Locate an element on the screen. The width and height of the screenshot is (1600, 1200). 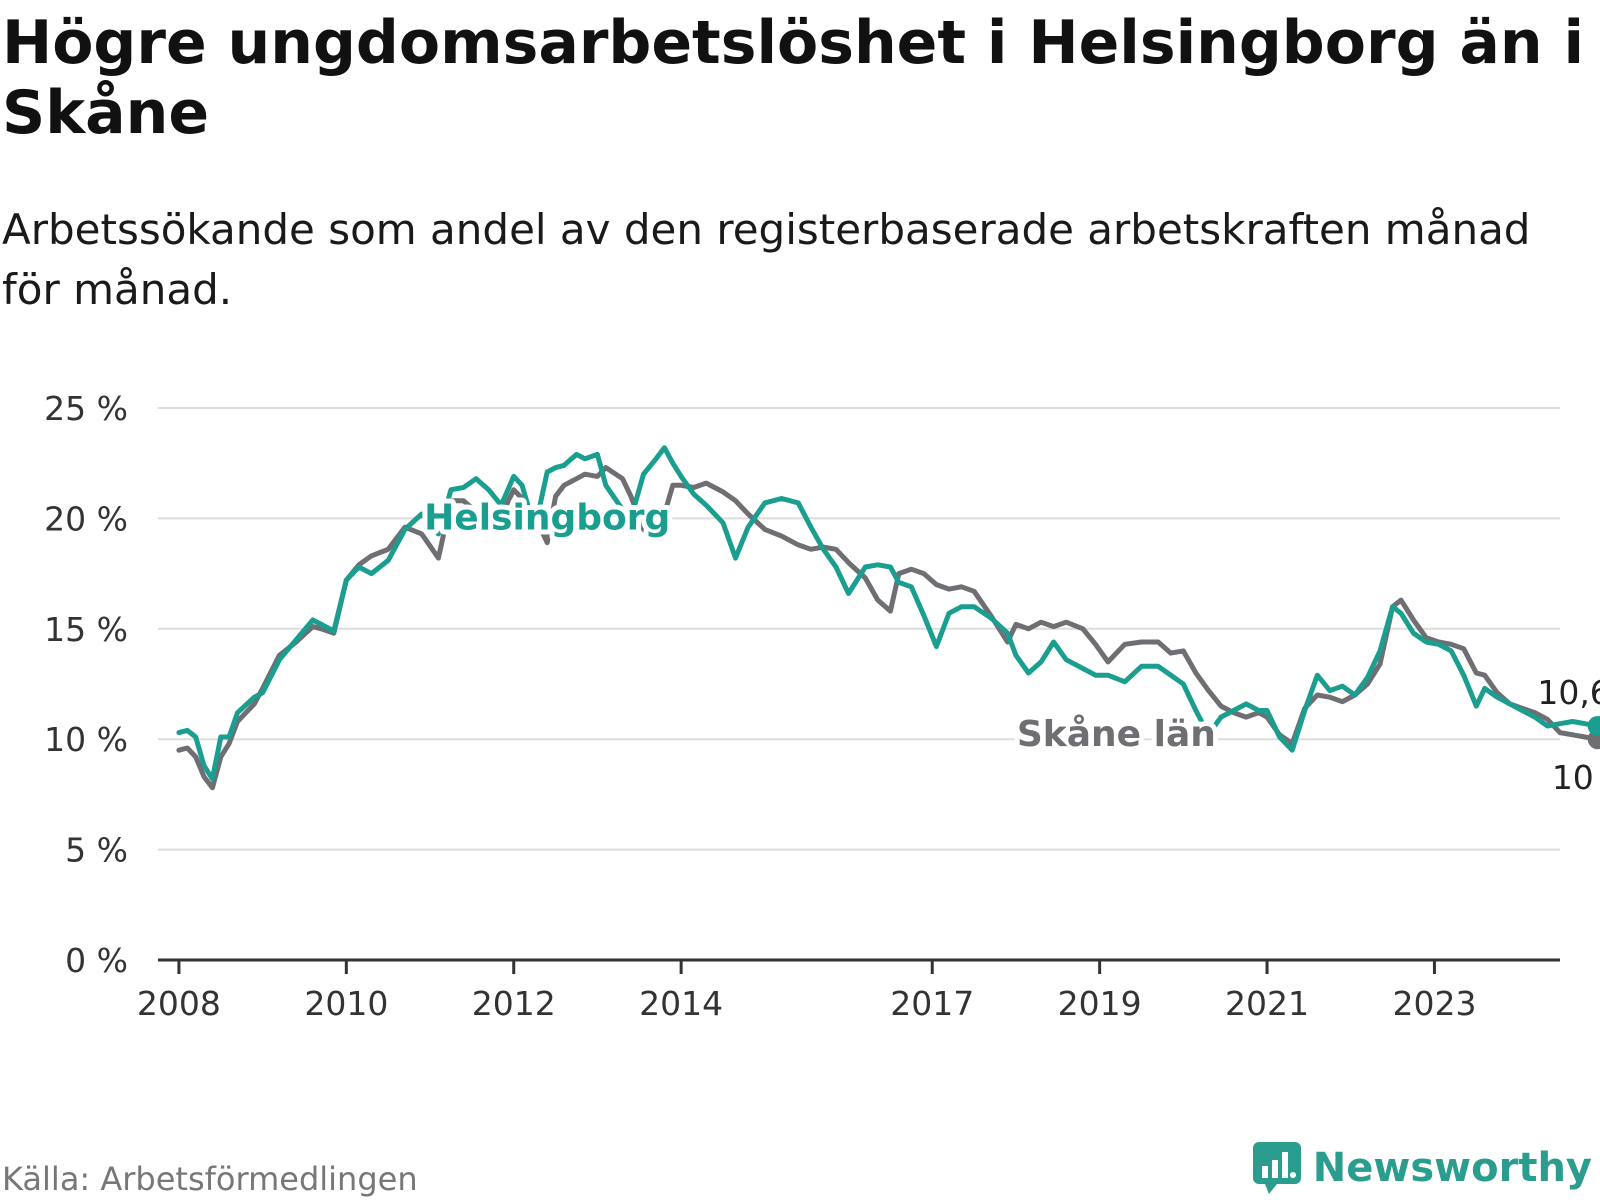
brand-name: Newsworthy is located at coordinates (1452, 1168).